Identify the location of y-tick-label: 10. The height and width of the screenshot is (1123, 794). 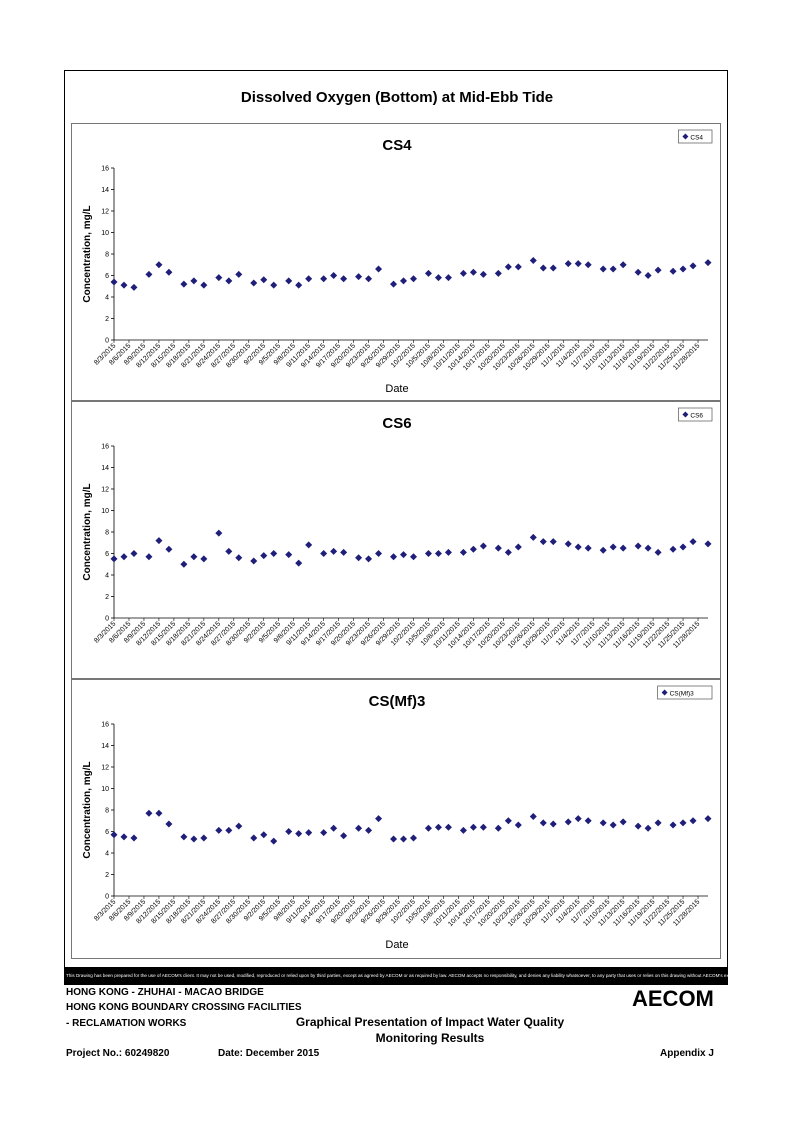
(105, 233).